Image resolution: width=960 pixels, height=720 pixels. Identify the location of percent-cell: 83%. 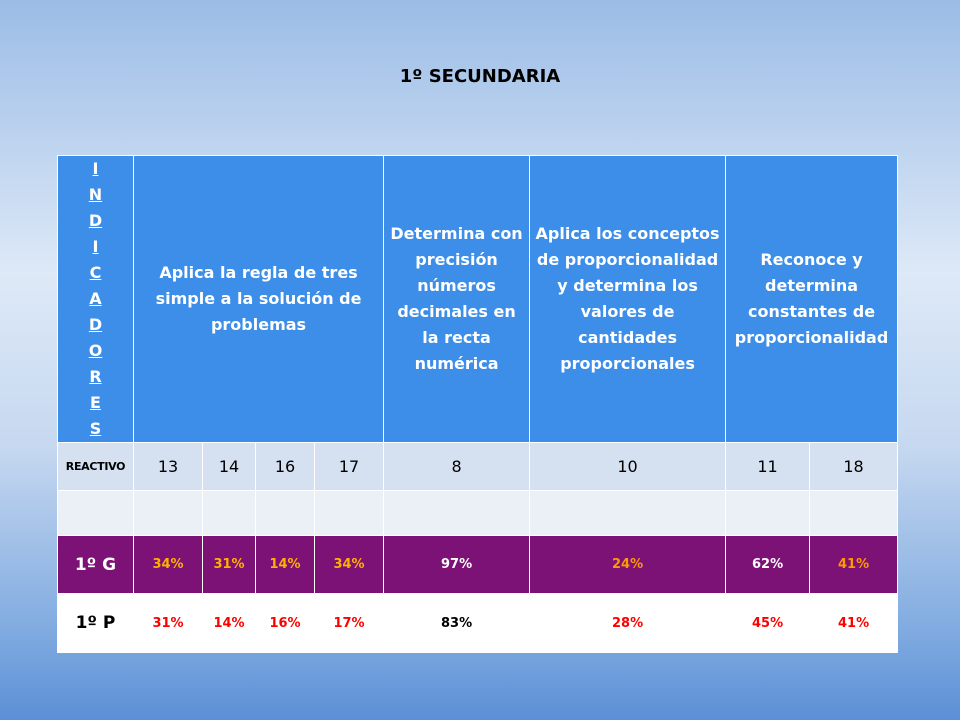
(457, 623).